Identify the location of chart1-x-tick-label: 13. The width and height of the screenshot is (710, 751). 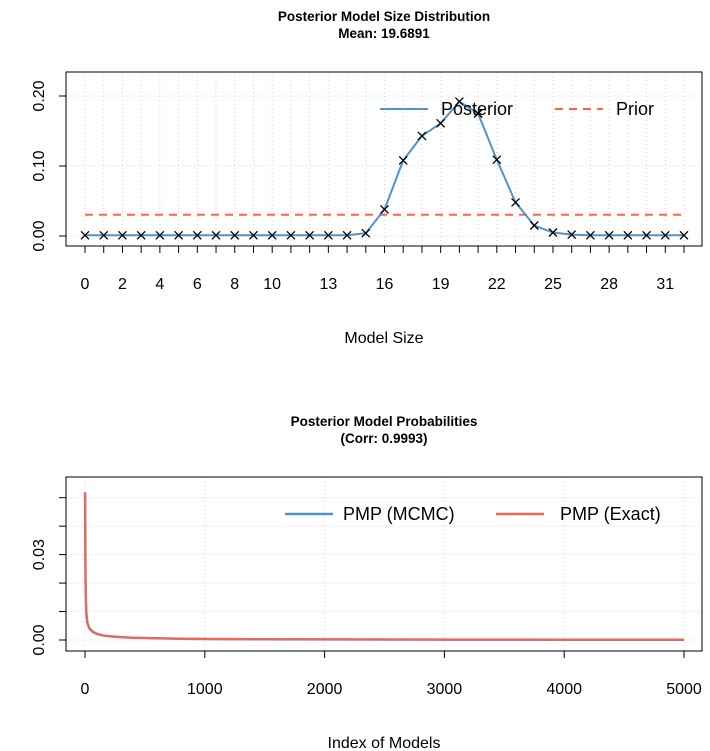
(328, 284).